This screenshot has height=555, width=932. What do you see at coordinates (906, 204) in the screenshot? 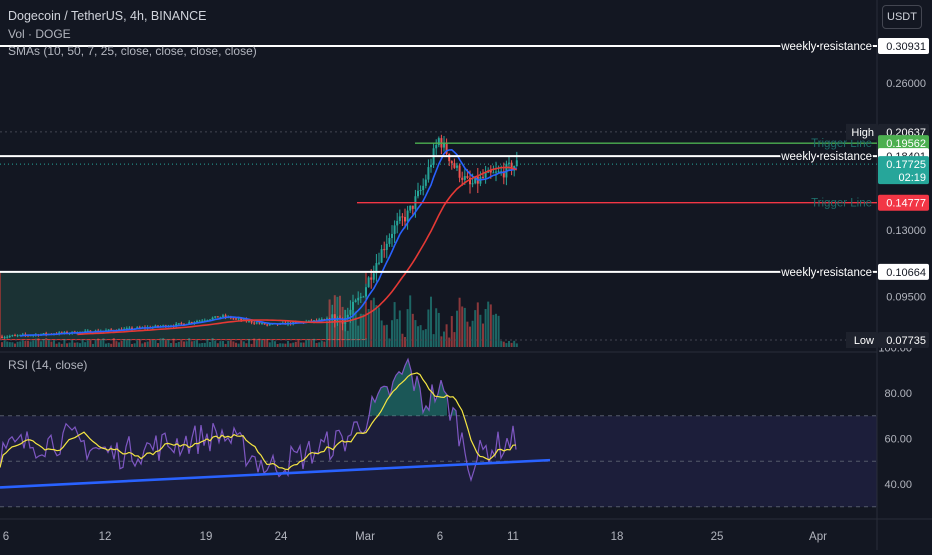
I see `tag-trigger-red: 0.14777` at bounding box center [906, 204].